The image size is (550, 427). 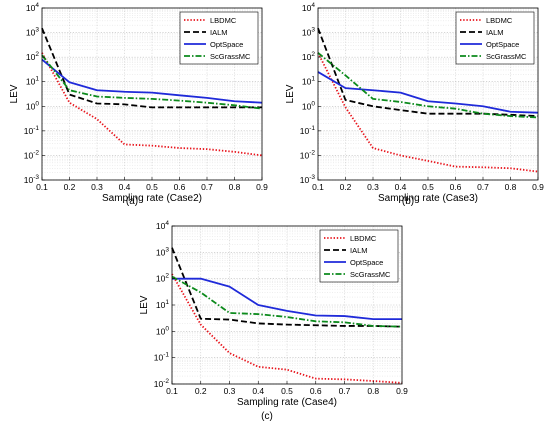 What do you see at coordinates (132, 201) in the screenshot?
I see `panel-label: (a)` at bounding box center [132, 201].